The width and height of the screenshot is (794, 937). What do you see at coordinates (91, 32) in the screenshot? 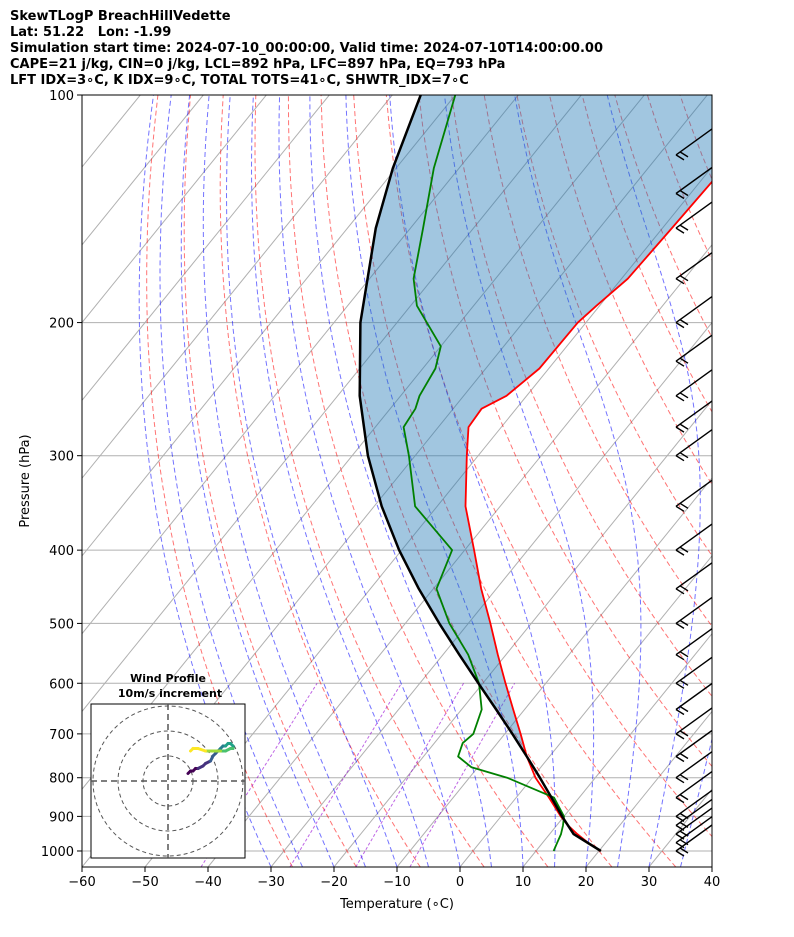
I see `location-line: Lat: 51.22 Lon: -1.99` at bounding box center [91, 32].